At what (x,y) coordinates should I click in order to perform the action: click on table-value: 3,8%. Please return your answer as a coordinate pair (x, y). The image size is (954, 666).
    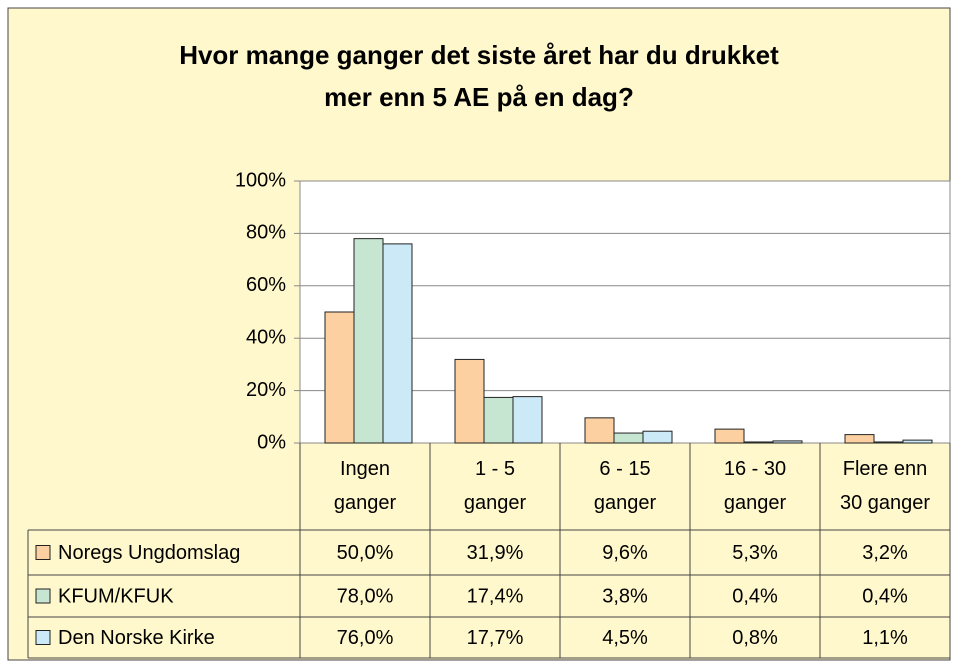
    Looking at the image, I should click on (625, 596).